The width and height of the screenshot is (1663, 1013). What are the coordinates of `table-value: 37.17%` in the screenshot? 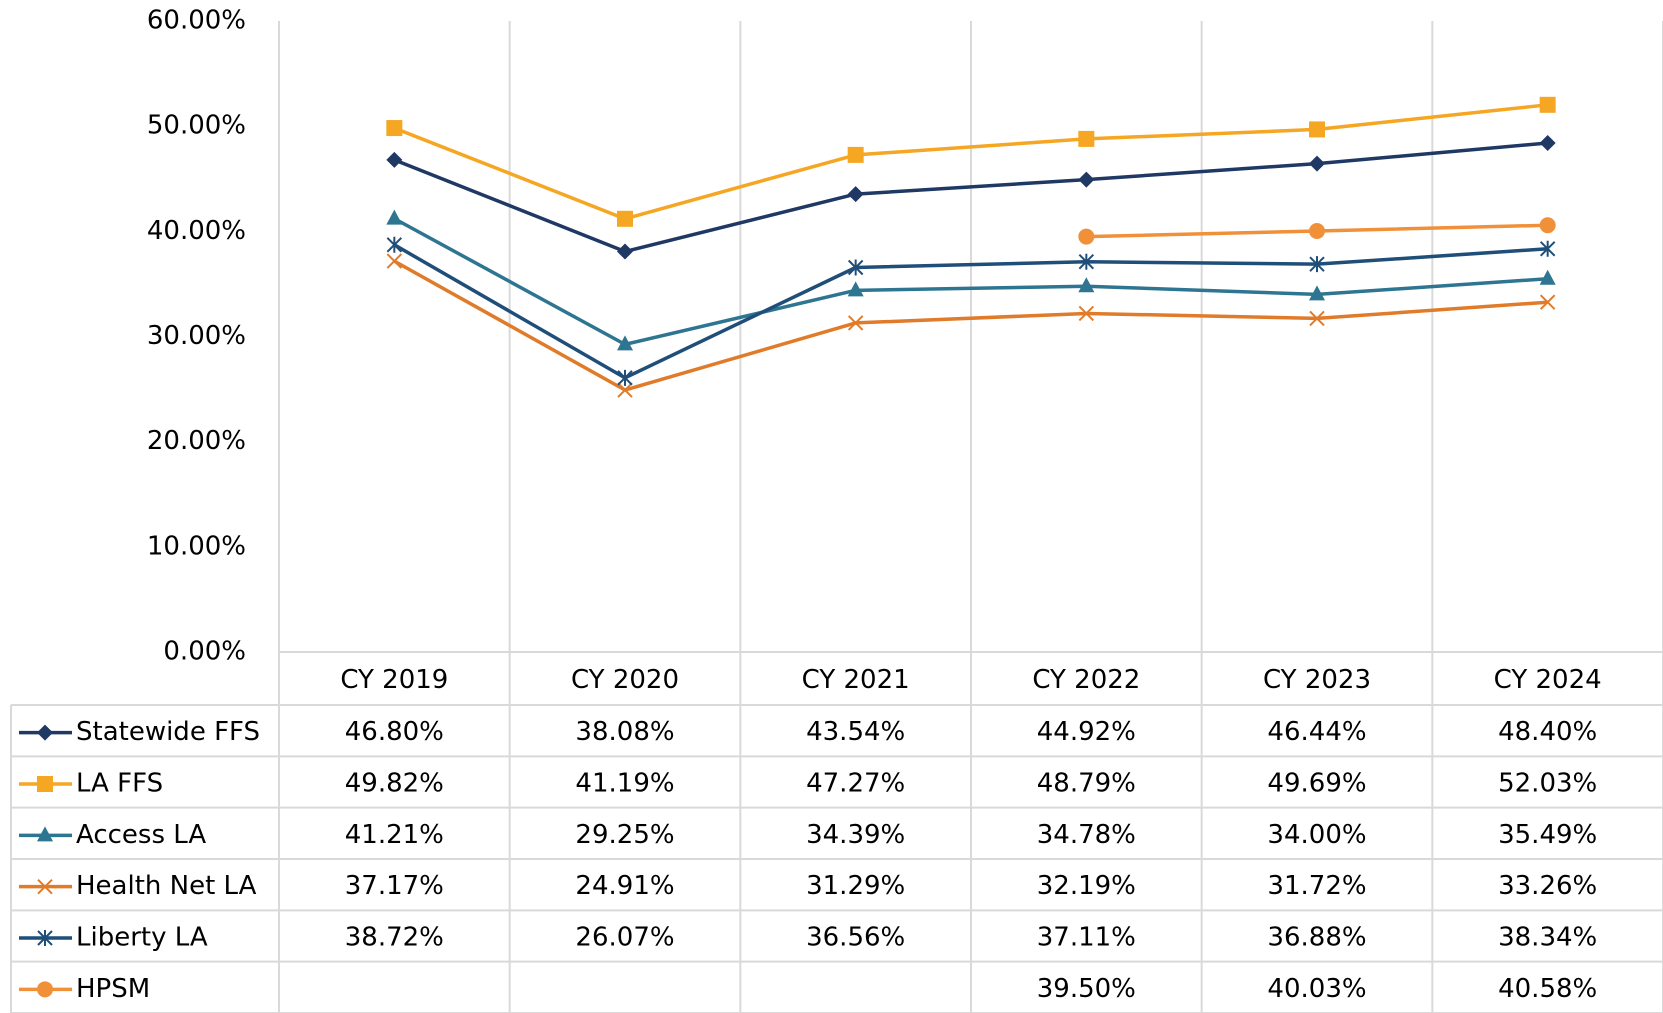 It's located at (394, 886).